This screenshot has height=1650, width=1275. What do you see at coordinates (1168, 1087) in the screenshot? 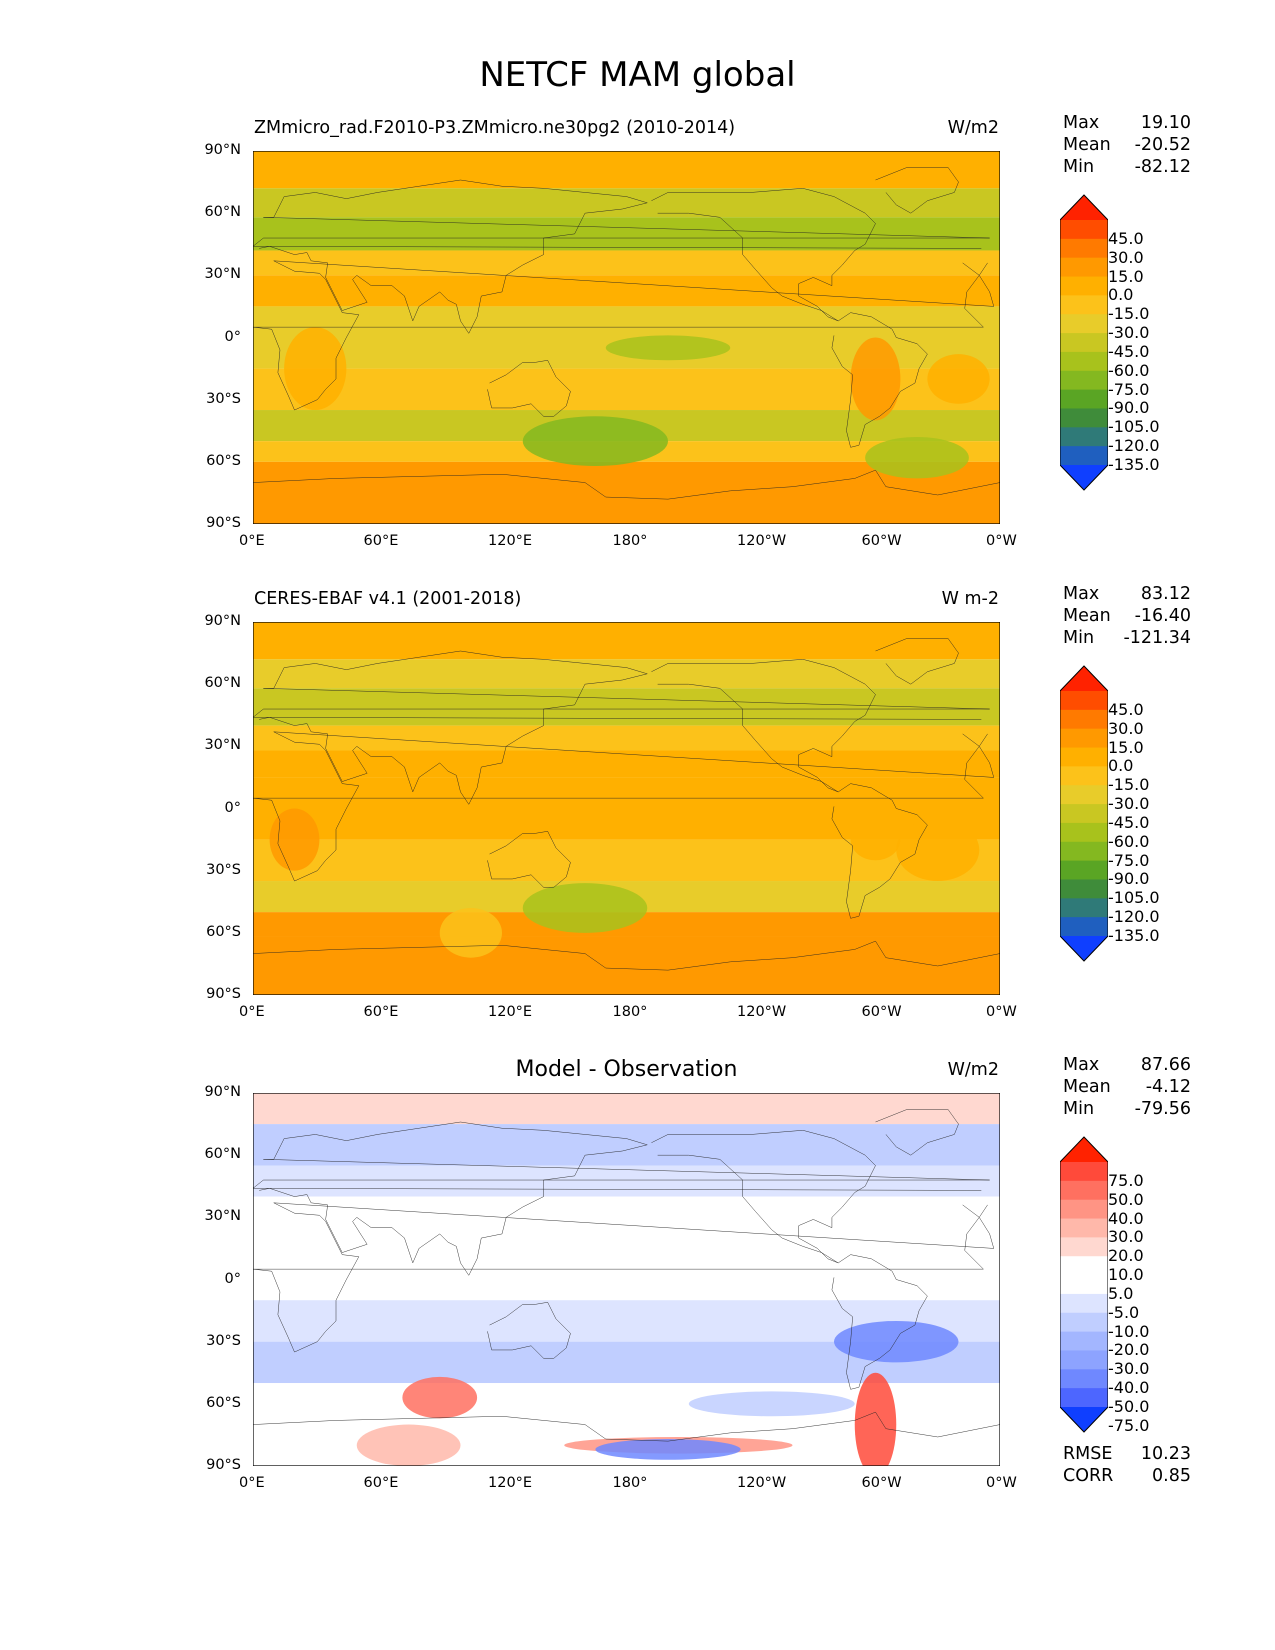
I see `stat-value: -4.12` at bounding box center [1168, 1087].